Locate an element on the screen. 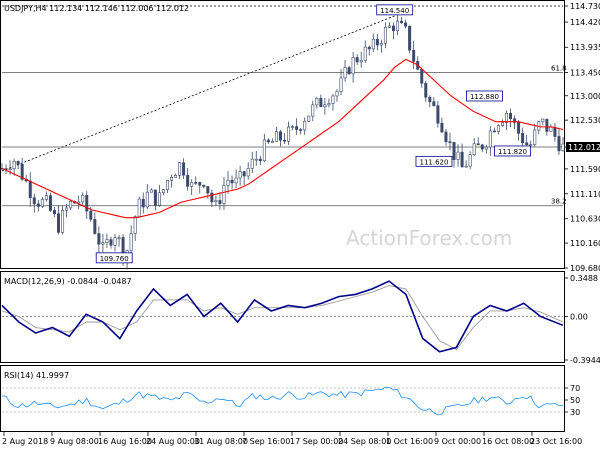 This screenshot has width=600, height=450. rsi-ytick-label: 70 is located at coordinates (575, 388).